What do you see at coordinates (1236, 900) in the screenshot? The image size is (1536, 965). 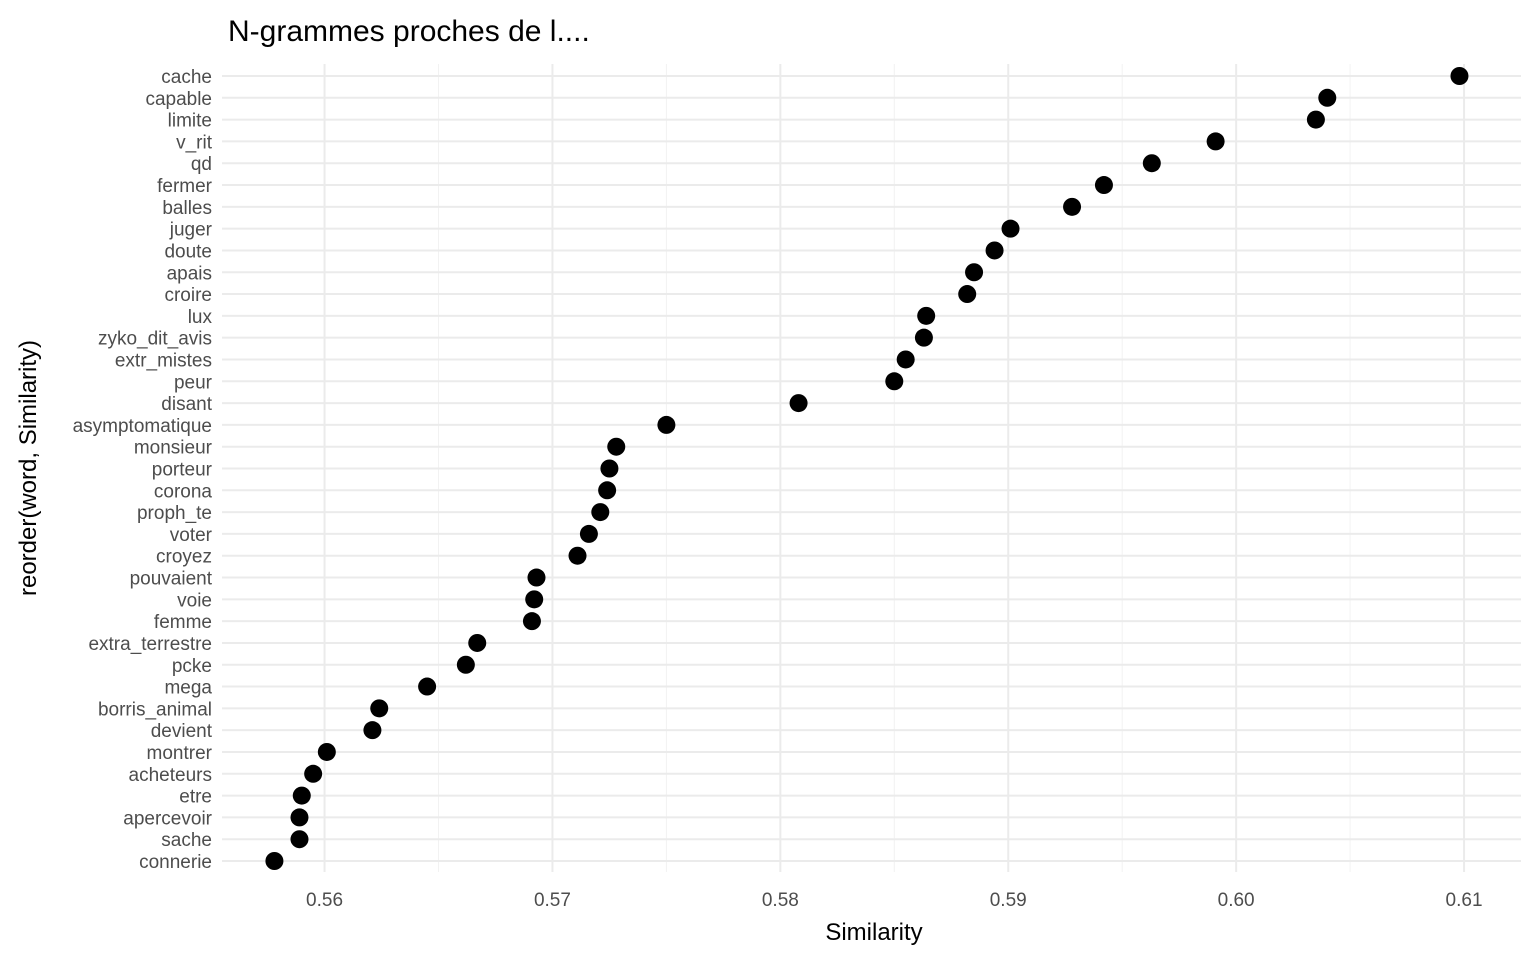 I see `x-tick-label: 0.60` at bounding box center [1236, 900].